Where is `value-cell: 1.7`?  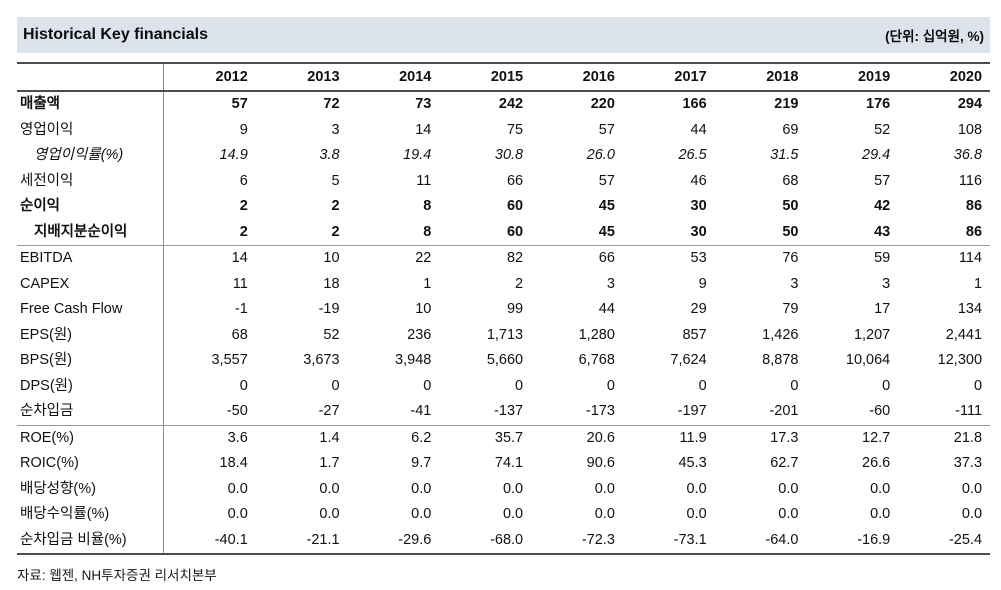
value-cell: 1.7 is located at coordinates (329, 463).